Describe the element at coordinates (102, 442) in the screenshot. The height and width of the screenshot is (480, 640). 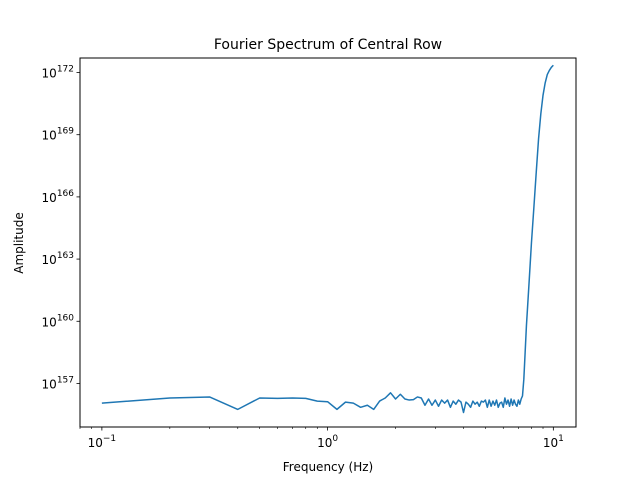
I see `x-tick-label: 10−1` at that location.